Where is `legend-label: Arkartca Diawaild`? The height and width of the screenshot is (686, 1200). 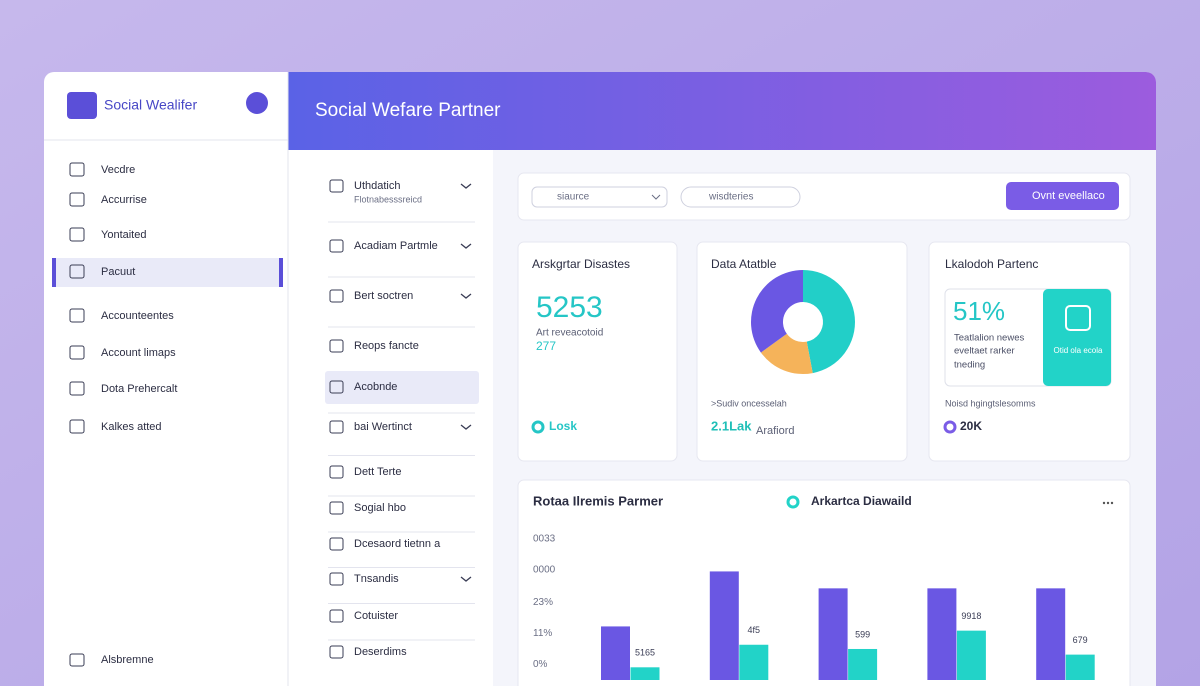 legend-label: Arkartca Diawaild is located at coordinates (861, 501).